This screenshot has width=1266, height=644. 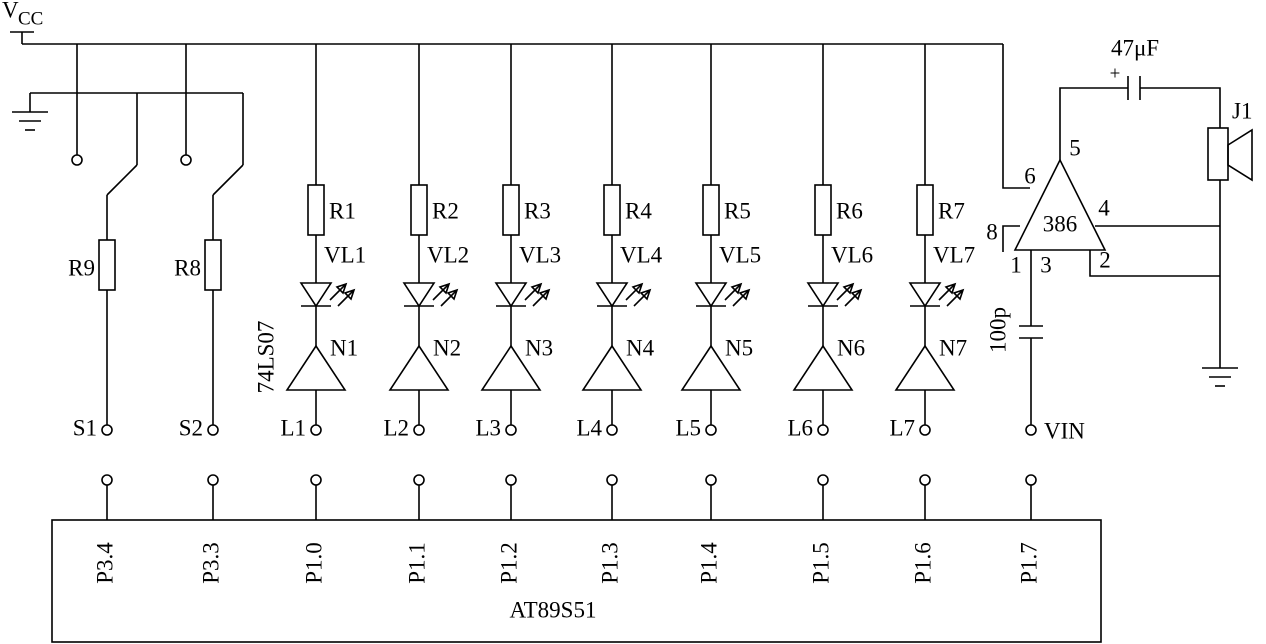 I want to click on label: P1.4, so click(x=708, y=563).